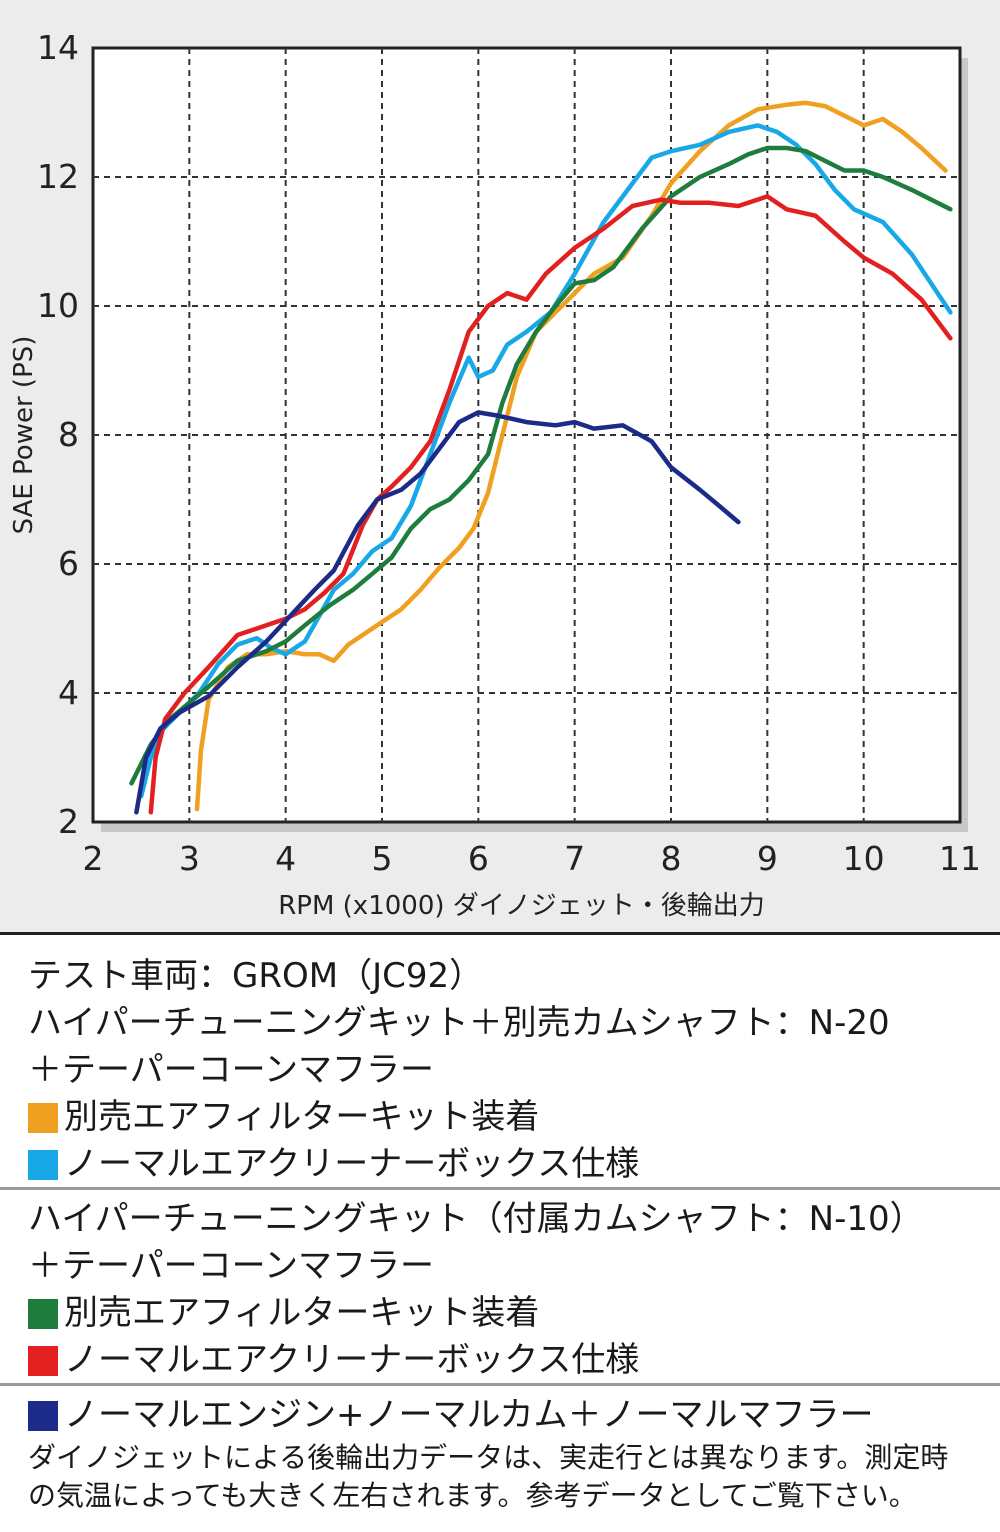  I want to click on legend-entry-green: 別売エアフィルターキット装着, so click(514, 1313).